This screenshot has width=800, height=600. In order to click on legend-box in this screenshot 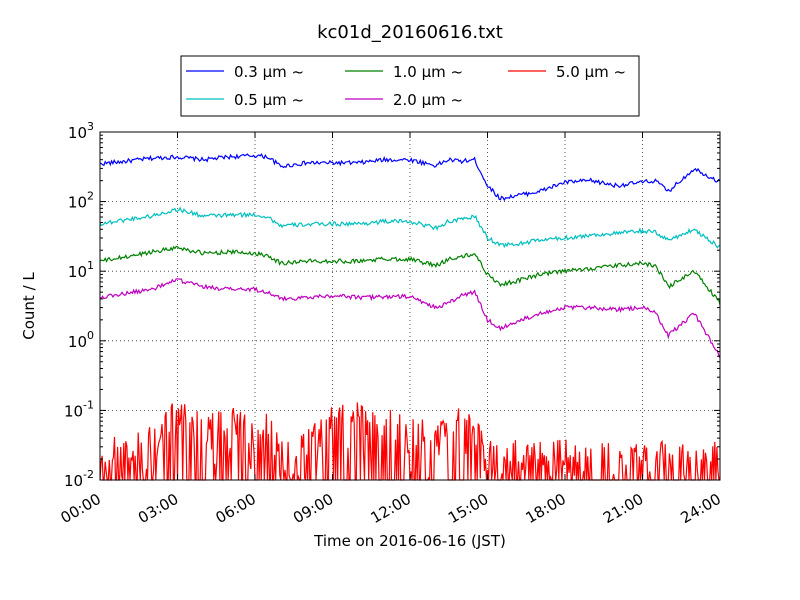, I will do `click(410, 86)`.